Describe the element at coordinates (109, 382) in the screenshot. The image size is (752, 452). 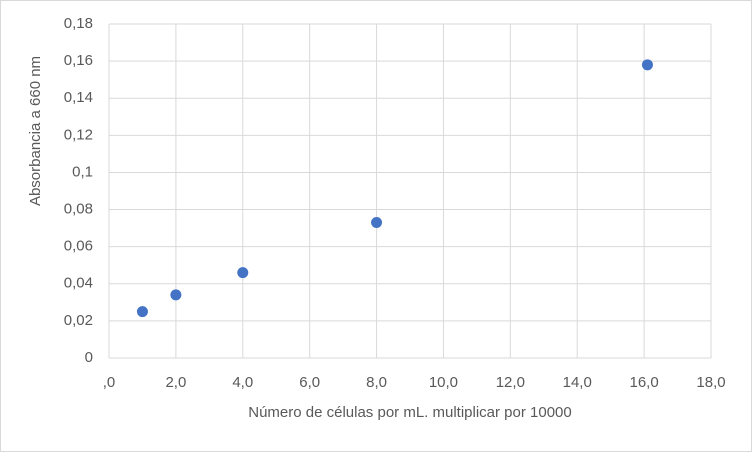
I see `x-tick-label: ,0` at that location.